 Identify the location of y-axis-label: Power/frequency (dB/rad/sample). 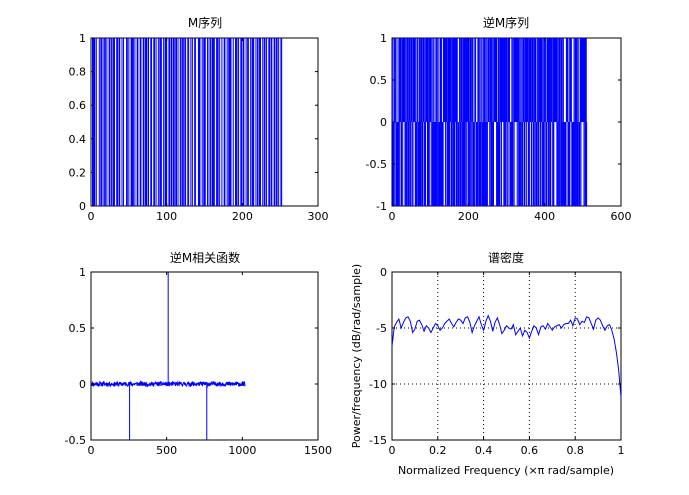
(356, 356).